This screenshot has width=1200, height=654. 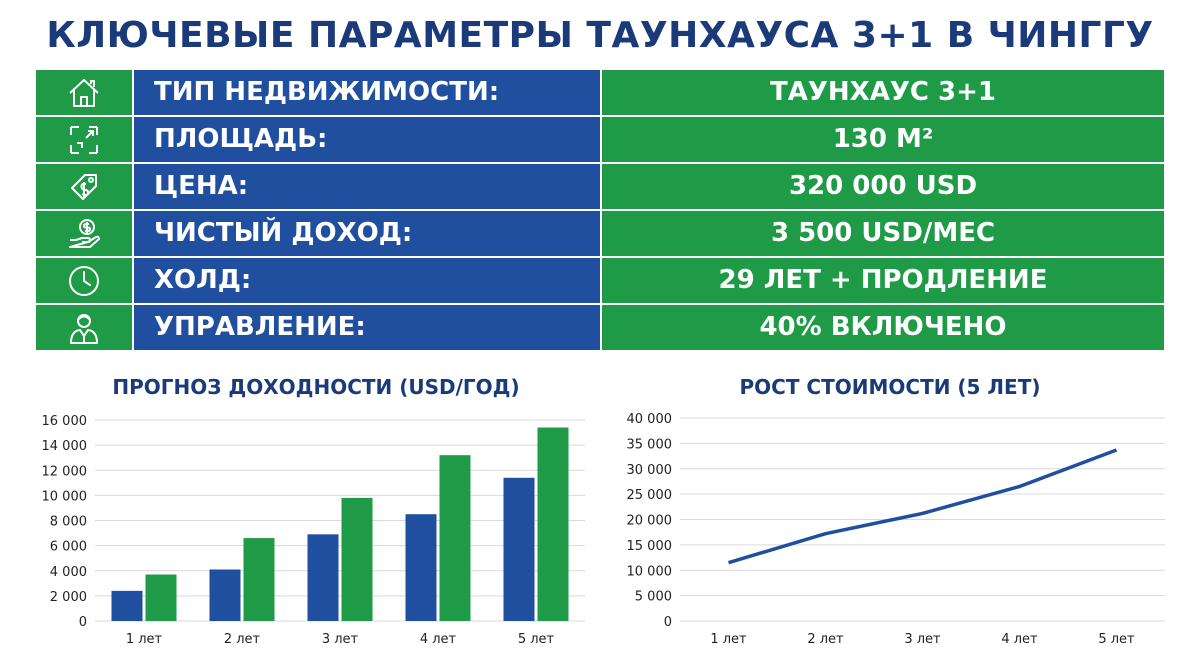 I want to click on line-y-tick-label: 20 000, so click(x=650, y=521).